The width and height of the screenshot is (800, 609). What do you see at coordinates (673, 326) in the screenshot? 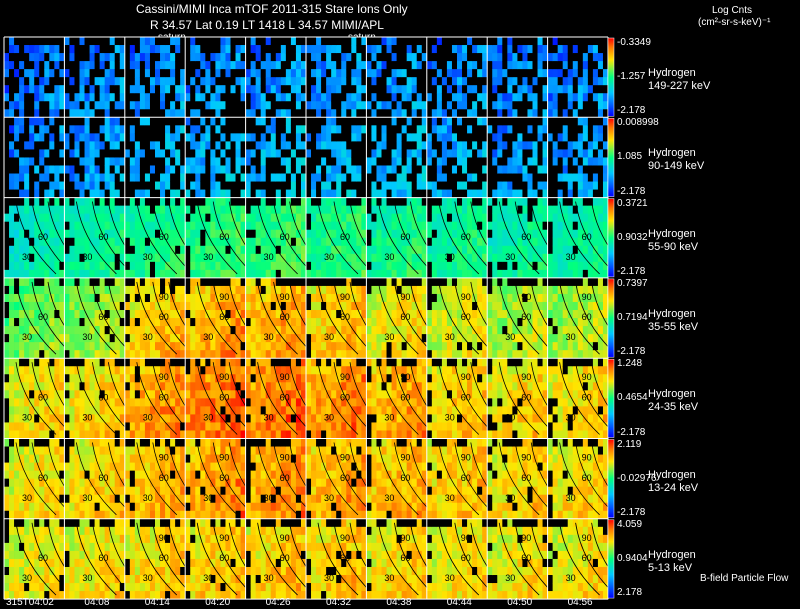
I see `band-energy: 35-55 keV` at bounding box center [673, 326].